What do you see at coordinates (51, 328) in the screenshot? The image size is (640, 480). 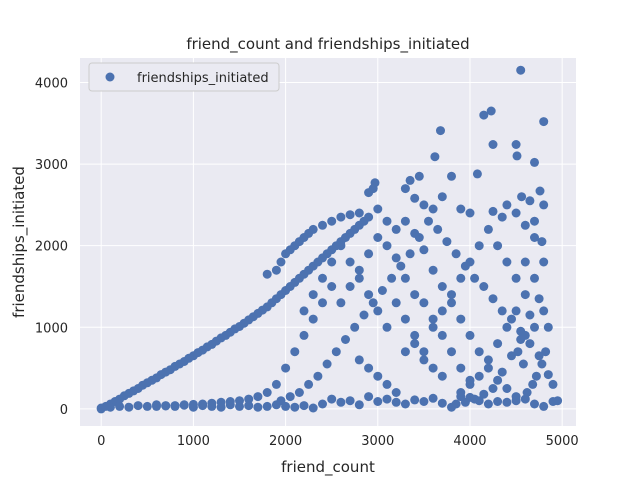 I see `y-tick-label: 1000` at bounding box center [51, 328].